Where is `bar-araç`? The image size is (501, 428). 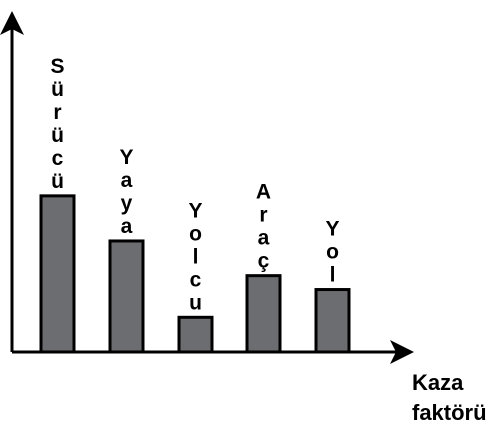
bar-araç is located at coordinates (263, 314).